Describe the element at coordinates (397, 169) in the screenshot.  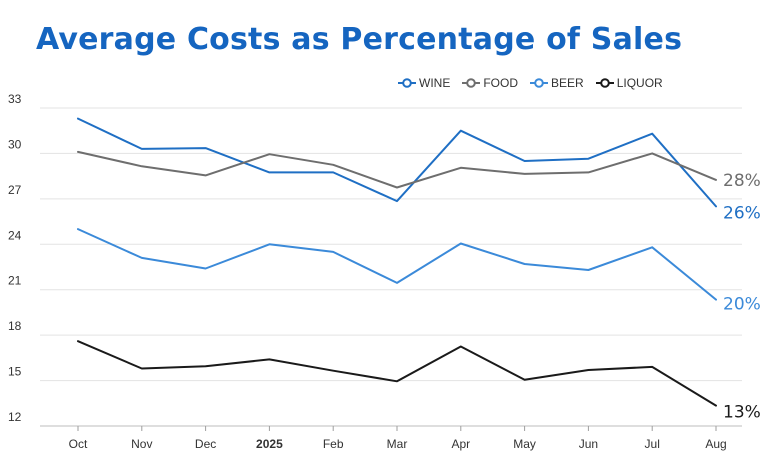
I see `series-line-food` at that location.